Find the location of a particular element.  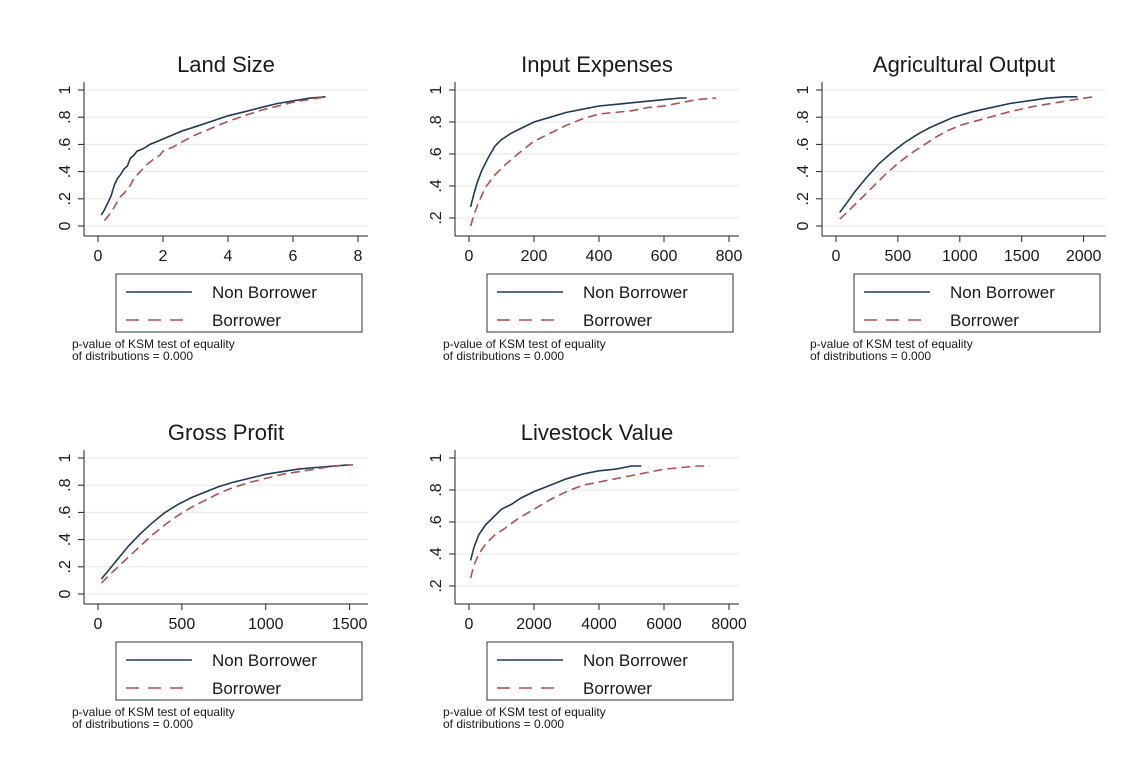

chart-title: Gross Profit is located at coordinates (226, 432).